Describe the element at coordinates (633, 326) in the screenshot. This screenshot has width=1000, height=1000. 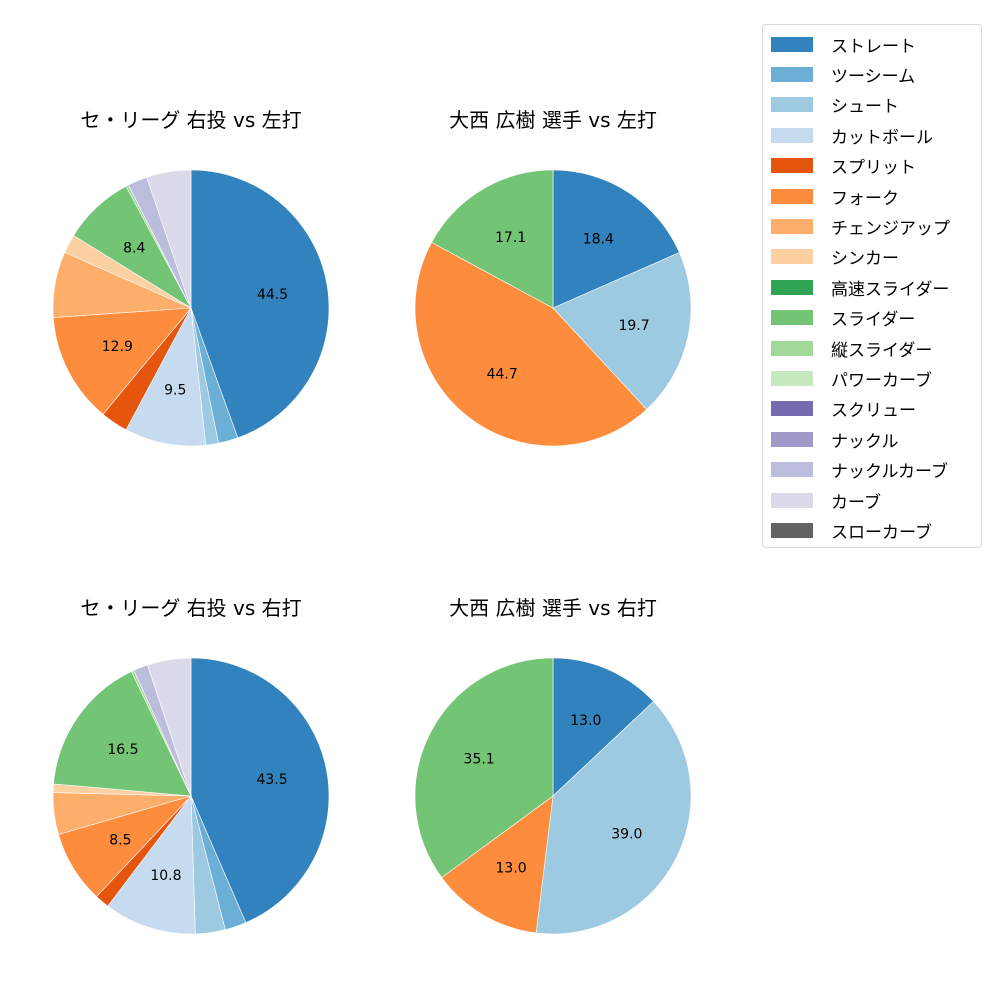
I see `pie-slice-label: 19.7` at that location.